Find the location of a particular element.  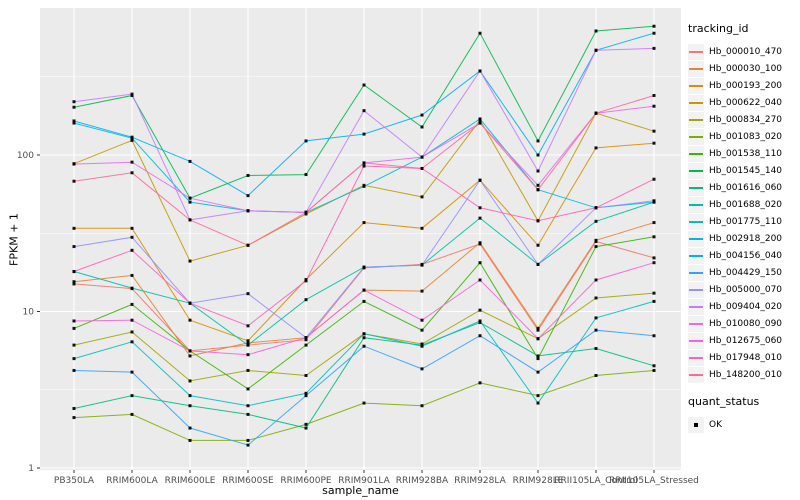

legend-item: Hb_002918_200 is located at coordinates (744, 238).